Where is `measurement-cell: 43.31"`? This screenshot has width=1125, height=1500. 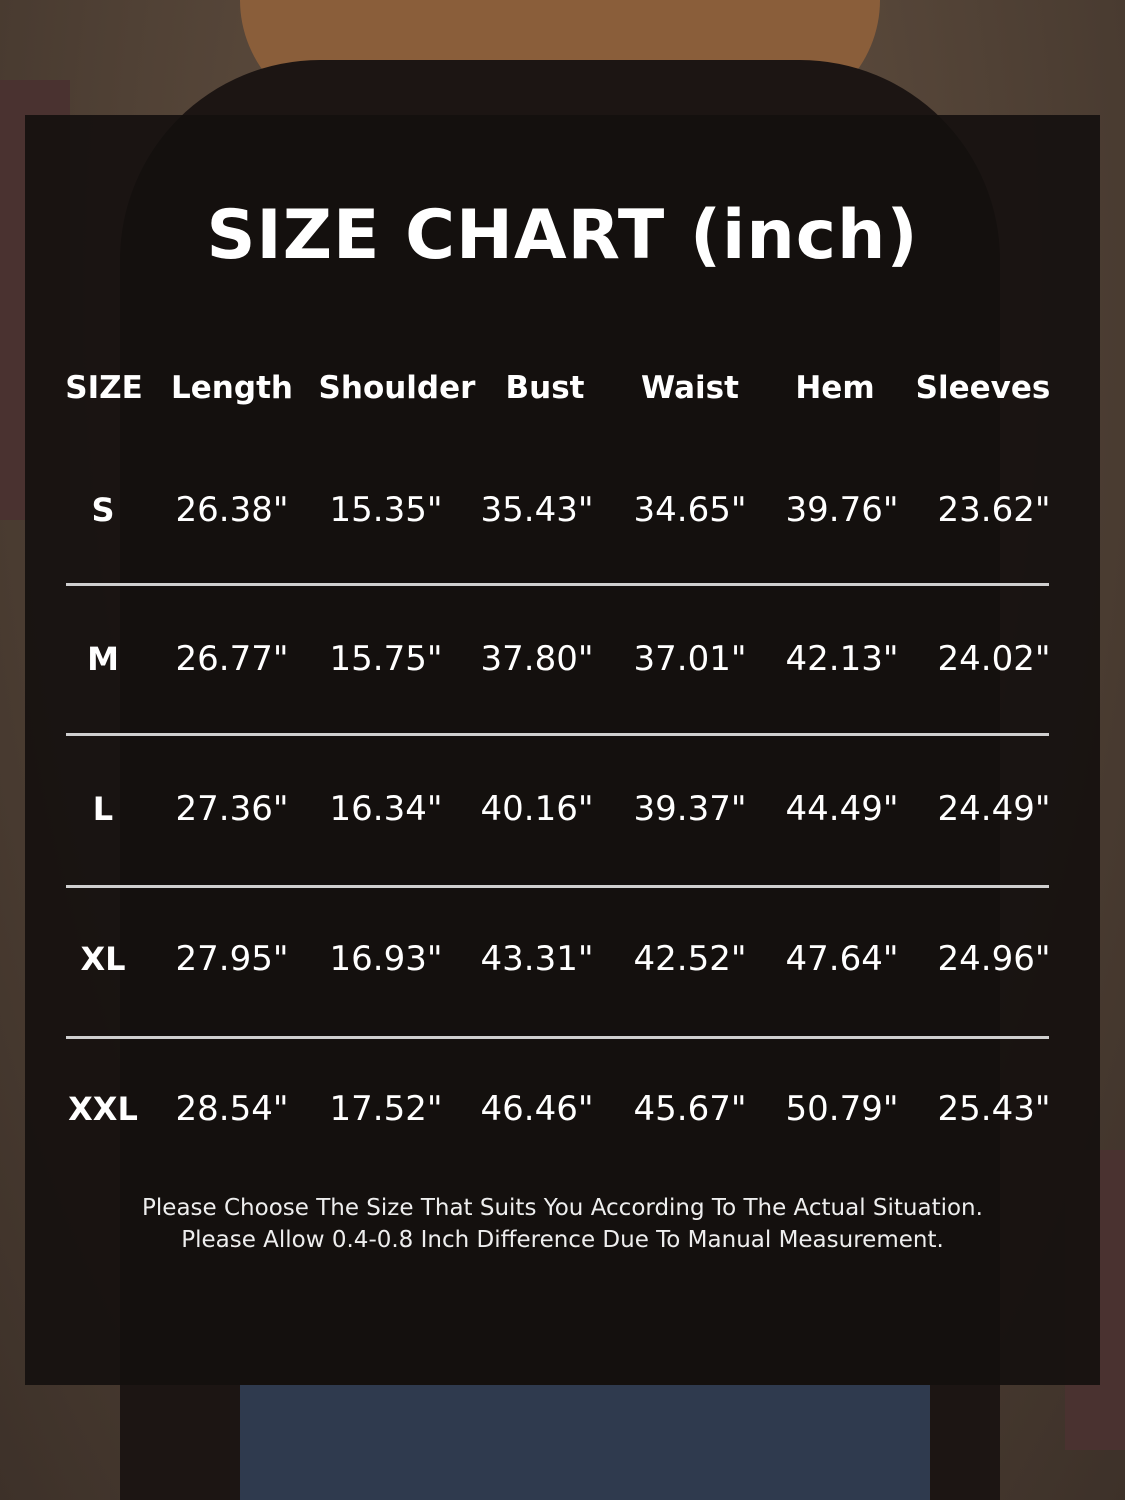
measurement-cell: 43.31" is located at coordinates (537, 959).